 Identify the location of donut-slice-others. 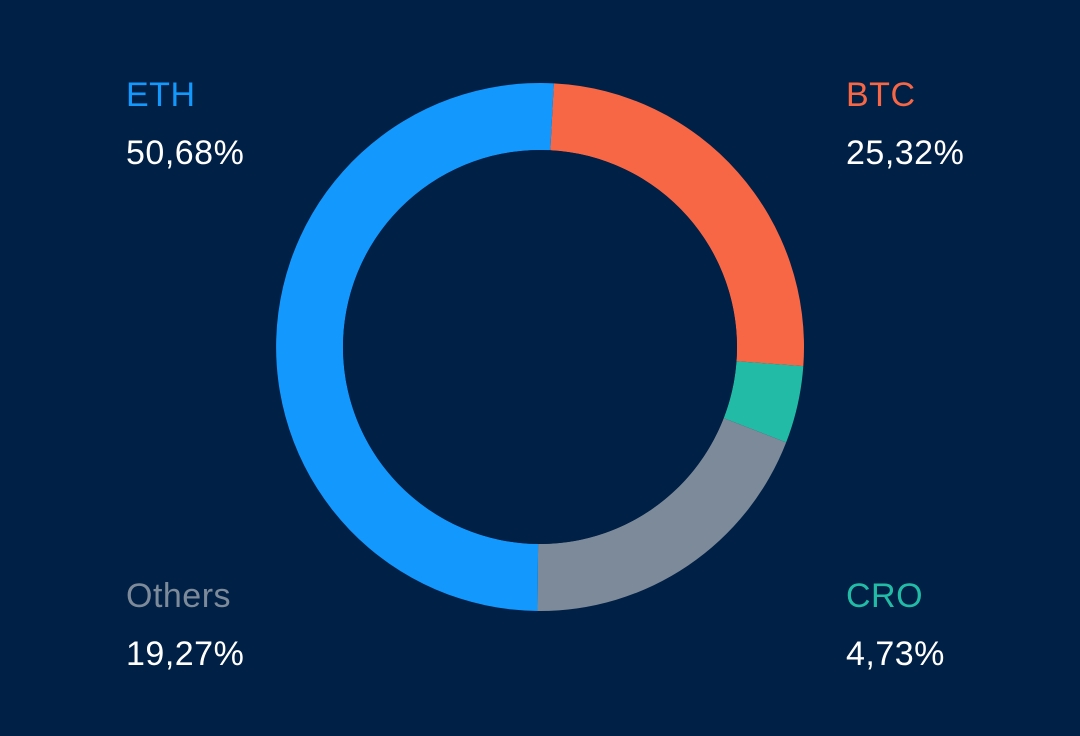
(662, 515).